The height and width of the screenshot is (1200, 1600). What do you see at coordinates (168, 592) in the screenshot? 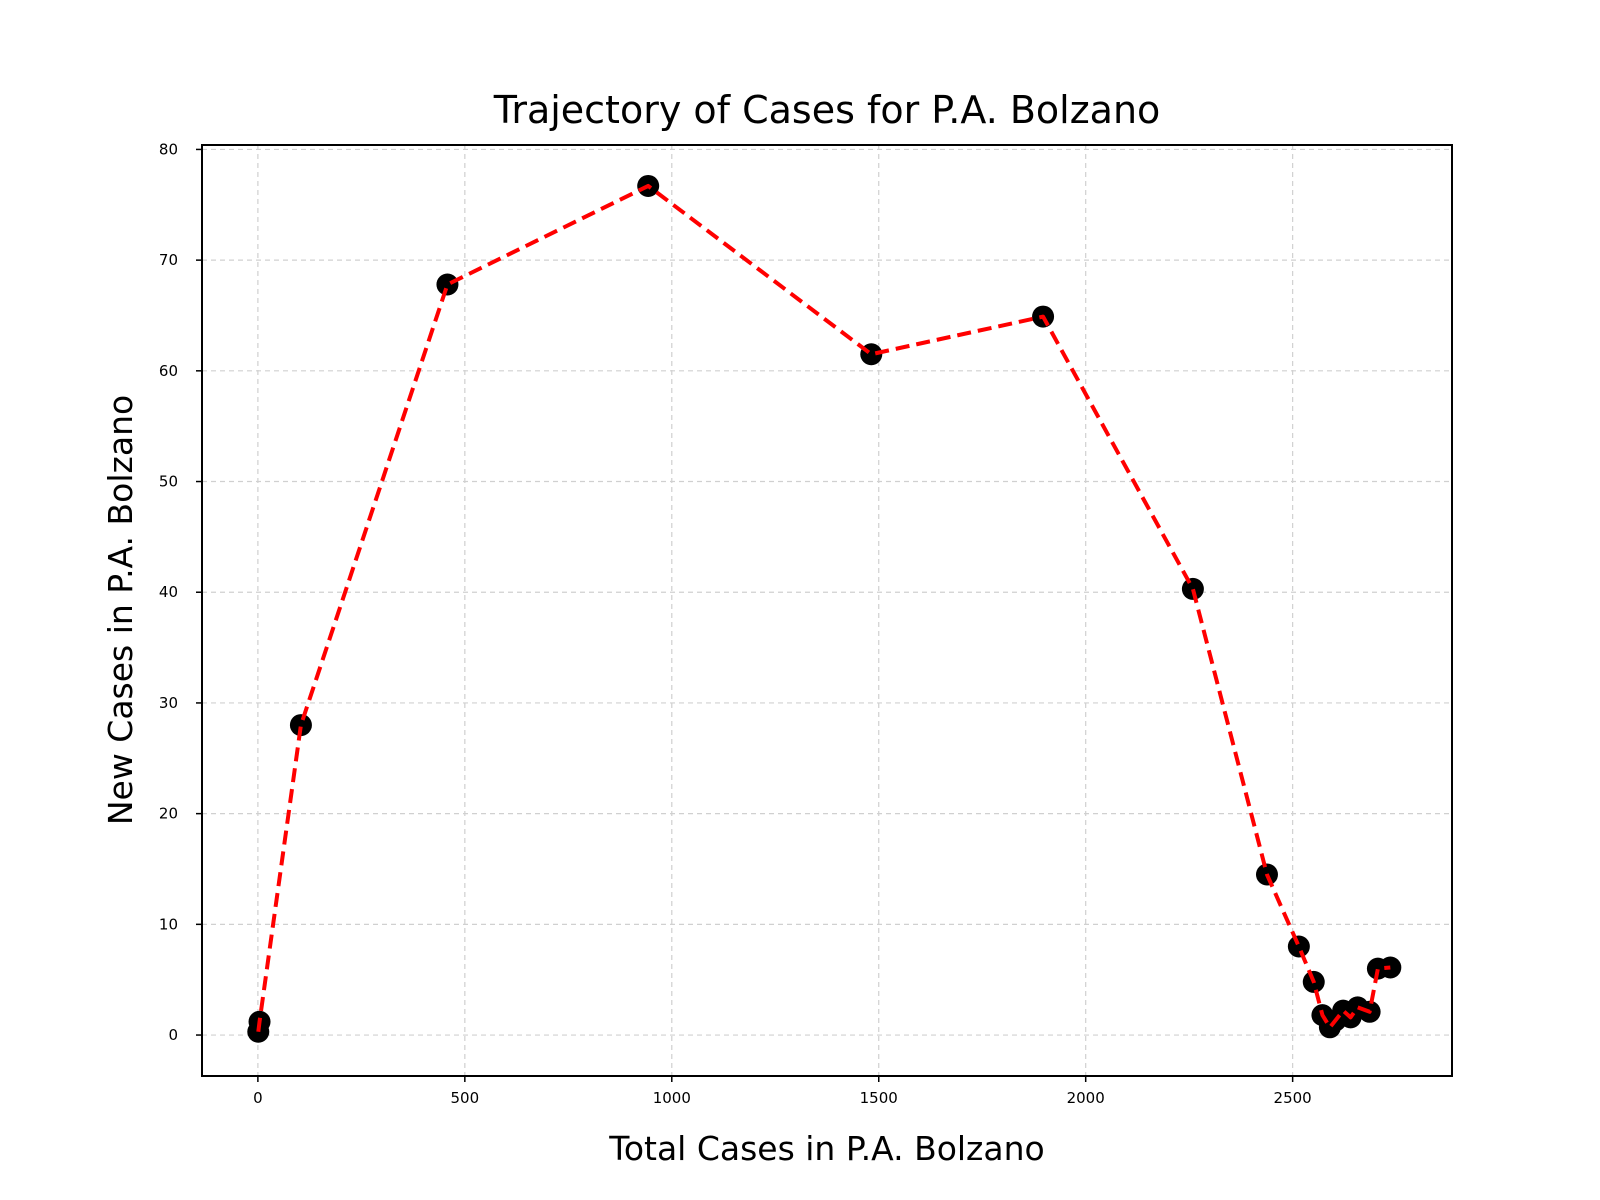
I see `y-tick-label: 40` at bounding box center [168, 592].